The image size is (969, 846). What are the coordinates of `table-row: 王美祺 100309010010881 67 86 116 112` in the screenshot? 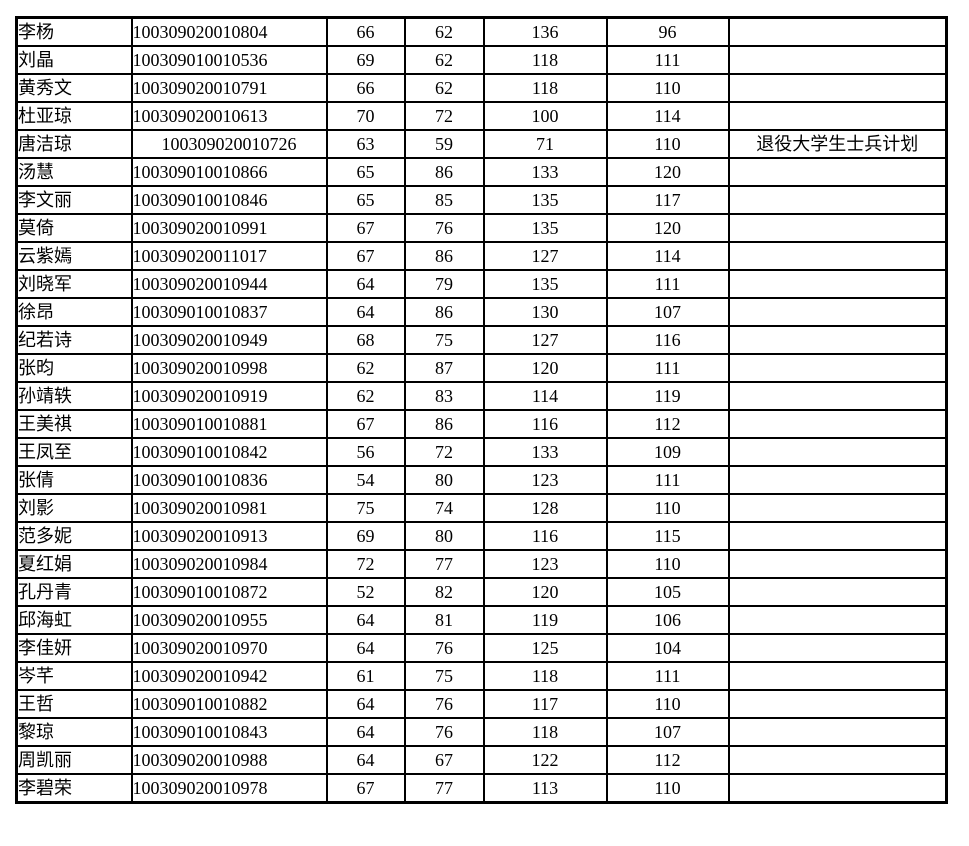 It's located at (481, 424).